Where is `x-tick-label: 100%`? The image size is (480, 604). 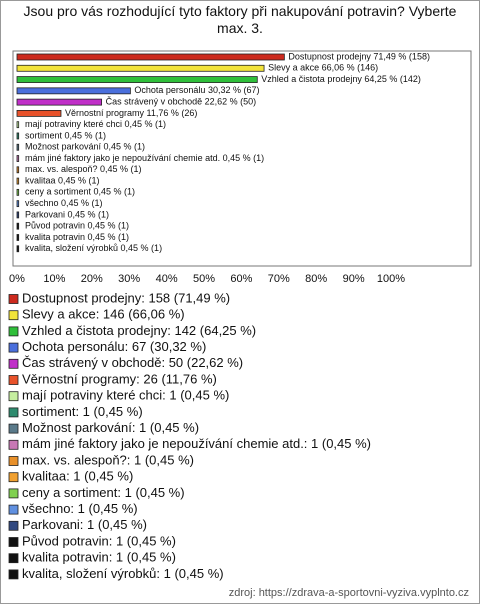
x-tick-label: 100% is located at coordinates (391, 279).